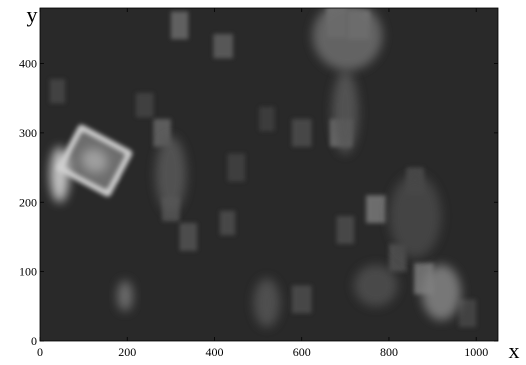 The image size is (526, 365). I want to click on heatmap-feature-tilted-rectangle, so click(94, 160).